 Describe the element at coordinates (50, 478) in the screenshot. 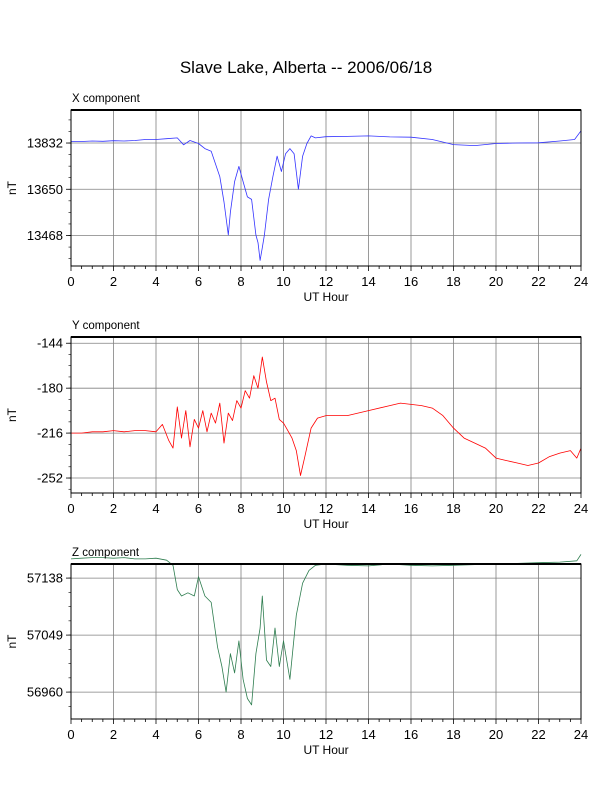

I see `y-tick-label: -252` at that location.